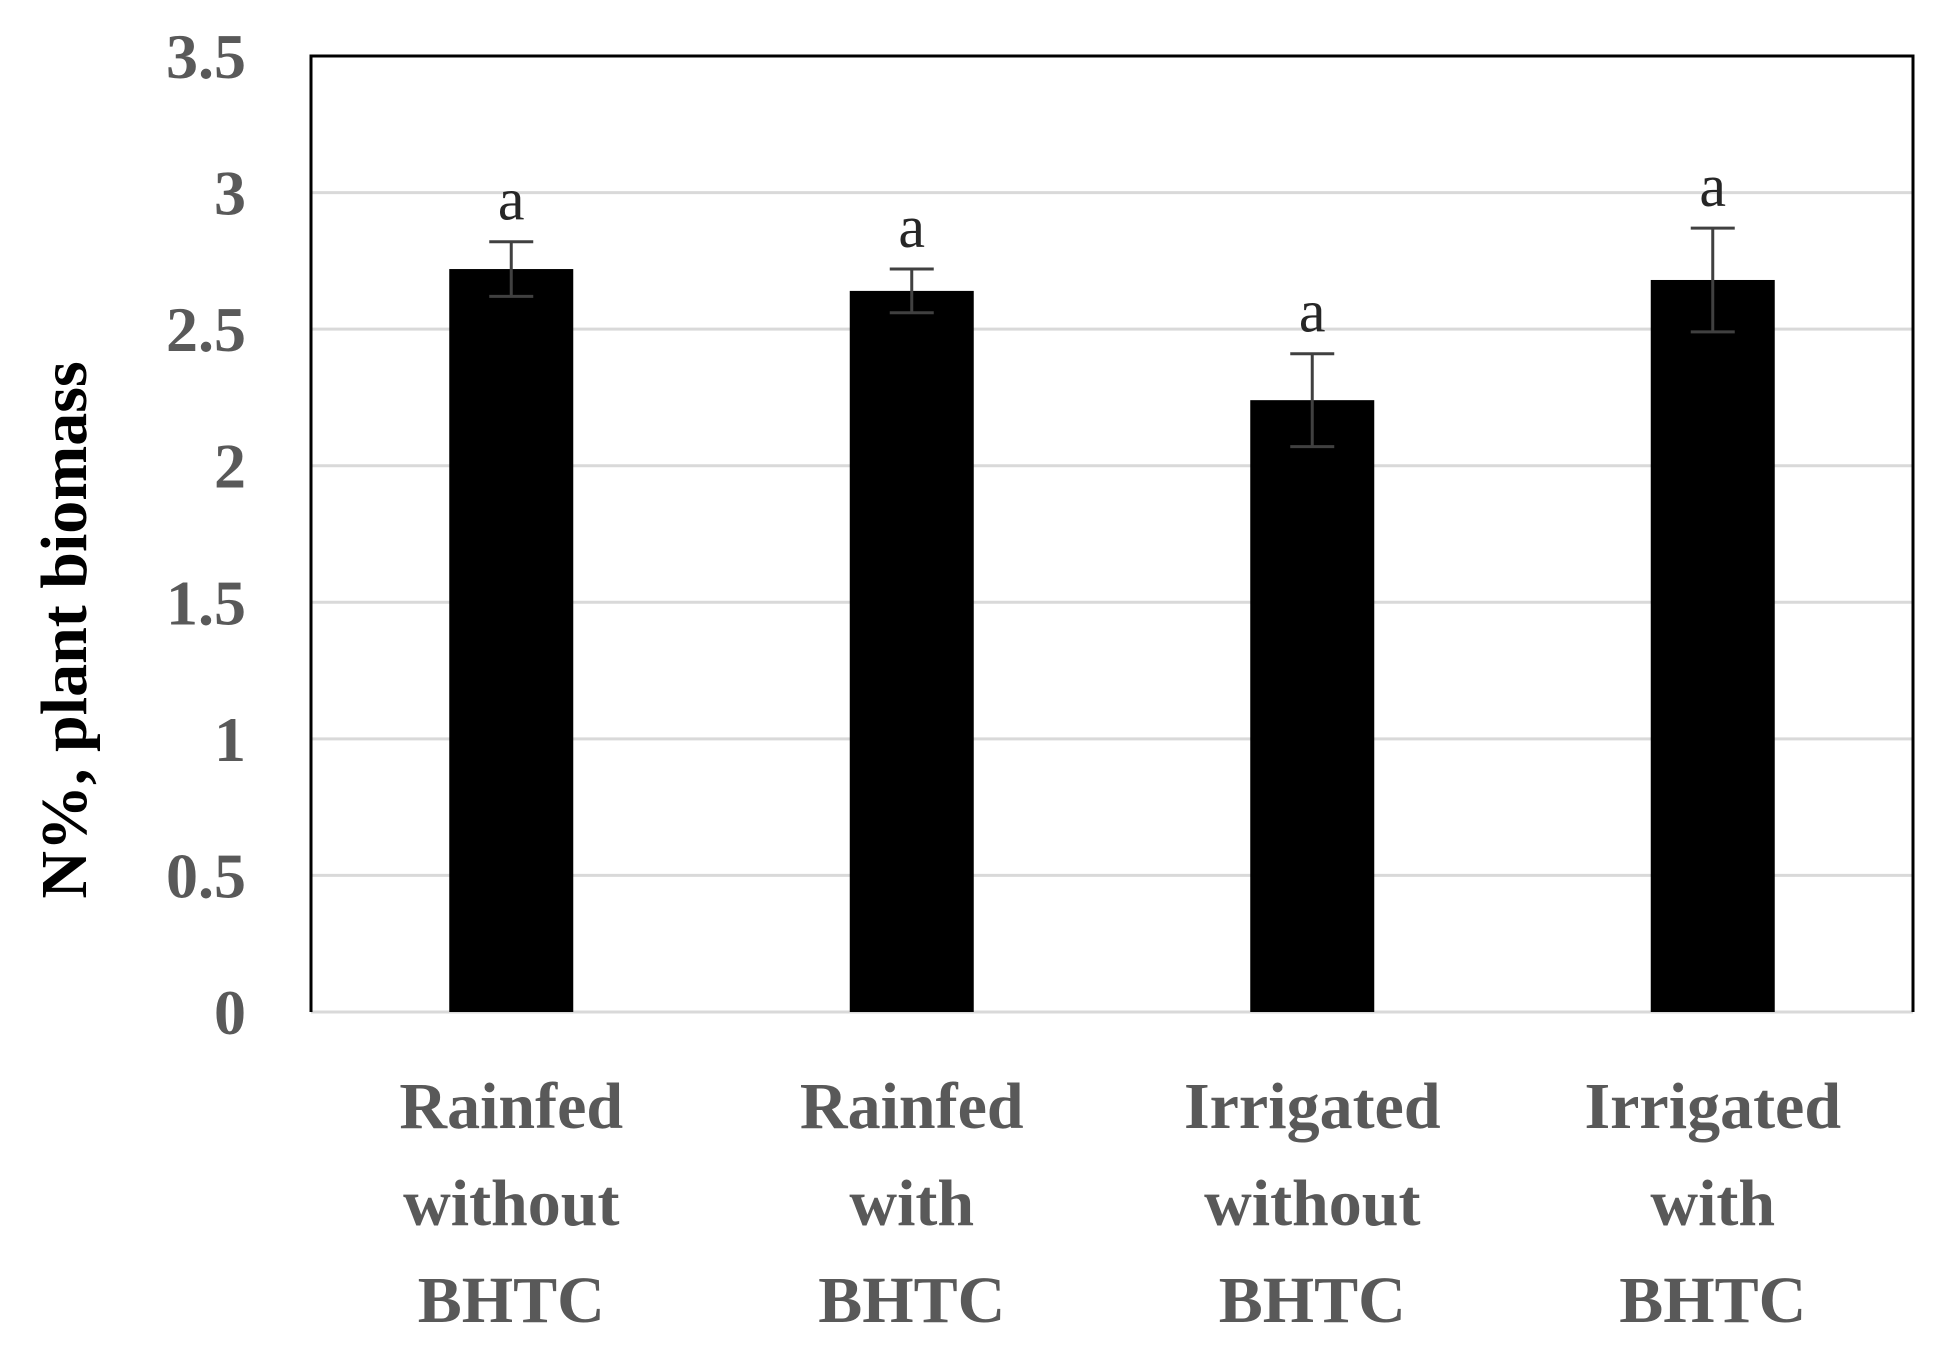 Image resolution: width=1941 pixels, height=1348 pixels. I want to click on y-tick-label-5: 2.5, so click(206, 329).